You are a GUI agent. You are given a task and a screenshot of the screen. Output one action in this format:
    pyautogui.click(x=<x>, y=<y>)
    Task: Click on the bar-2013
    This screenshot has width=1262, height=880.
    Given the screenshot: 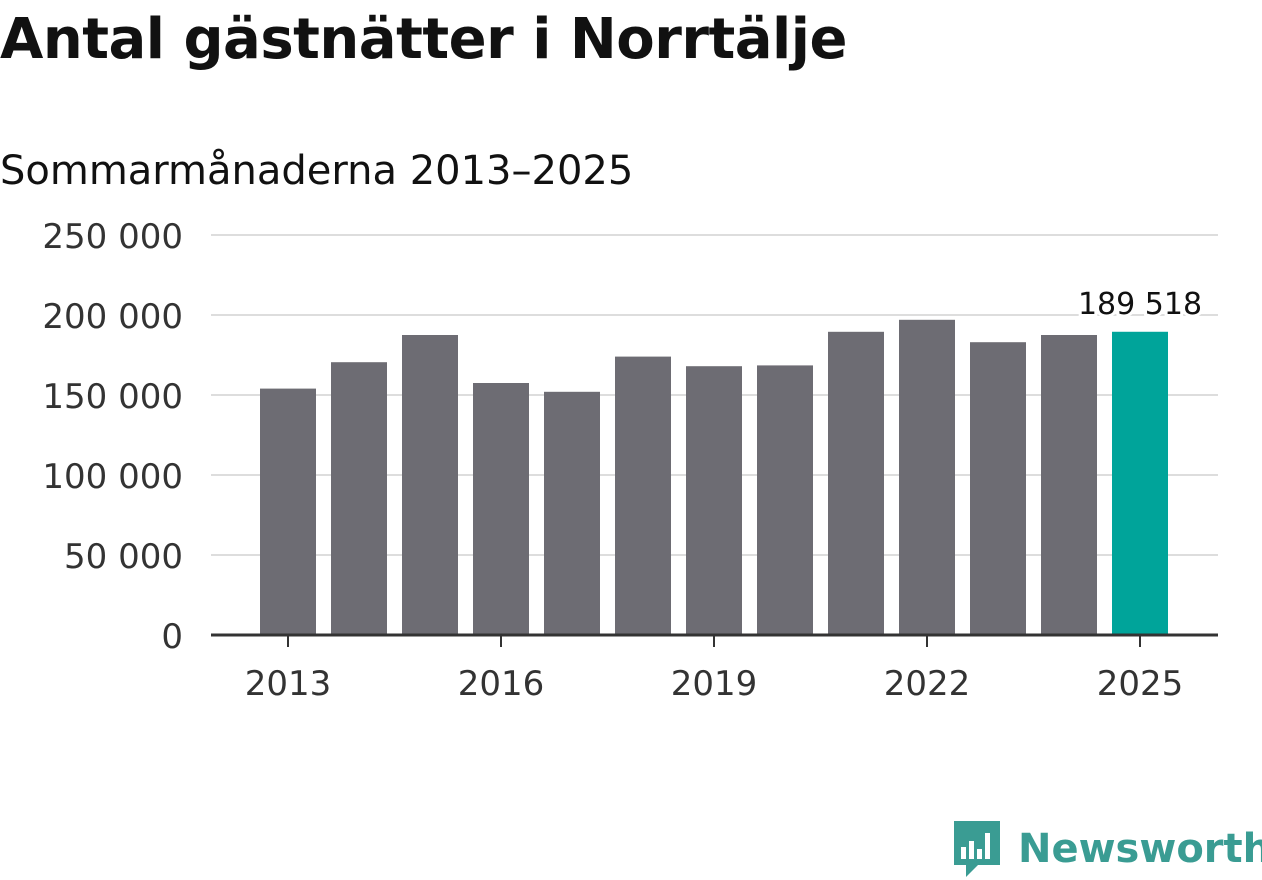 What is the action you would take?
    pyautogui.click(x=288, y=511)
    